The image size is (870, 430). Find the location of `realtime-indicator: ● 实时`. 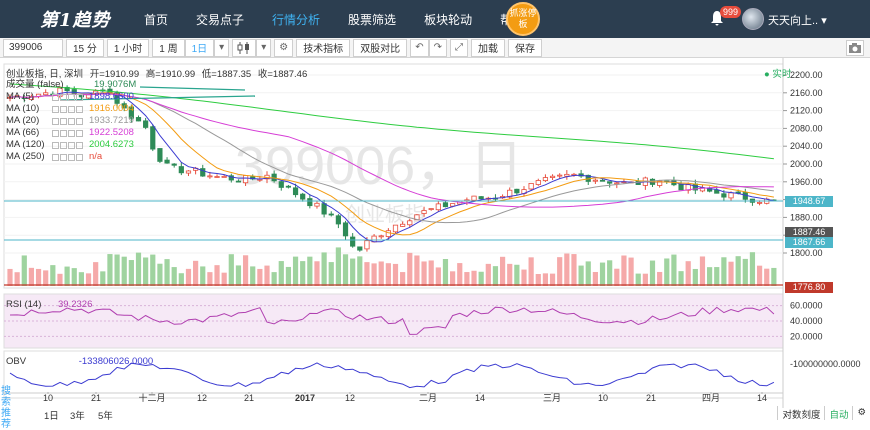

realtime-indicator: ● 实时 is located at coordinates (778, 74).